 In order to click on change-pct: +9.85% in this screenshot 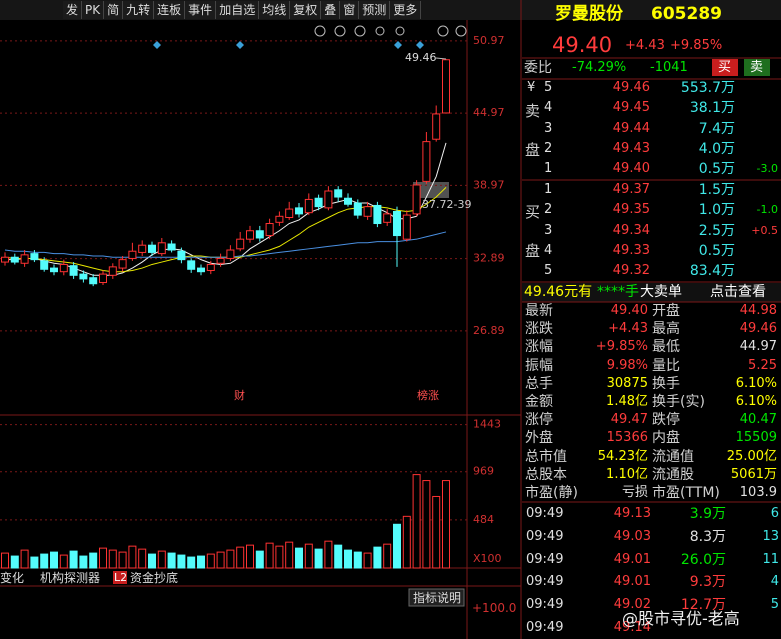, I will do `click(696, 45)`.